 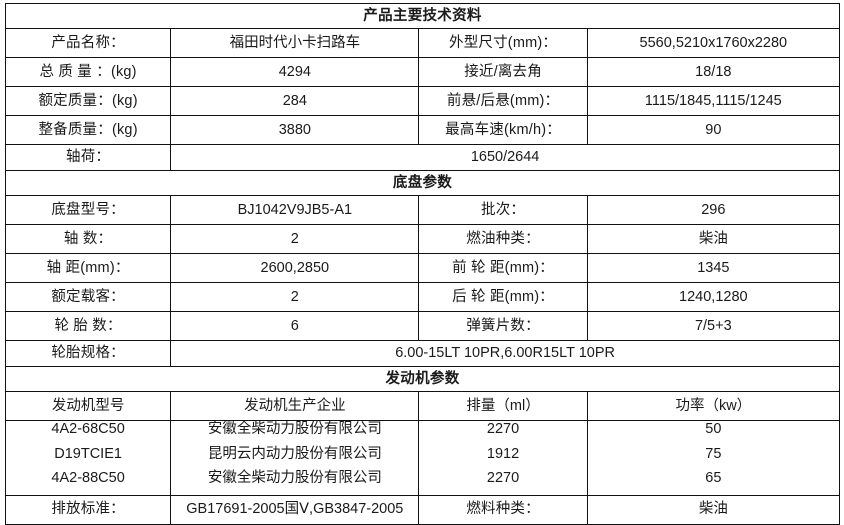 I want to click on column-header-engine-model: 发动机型号, so click(x=88, y=406).